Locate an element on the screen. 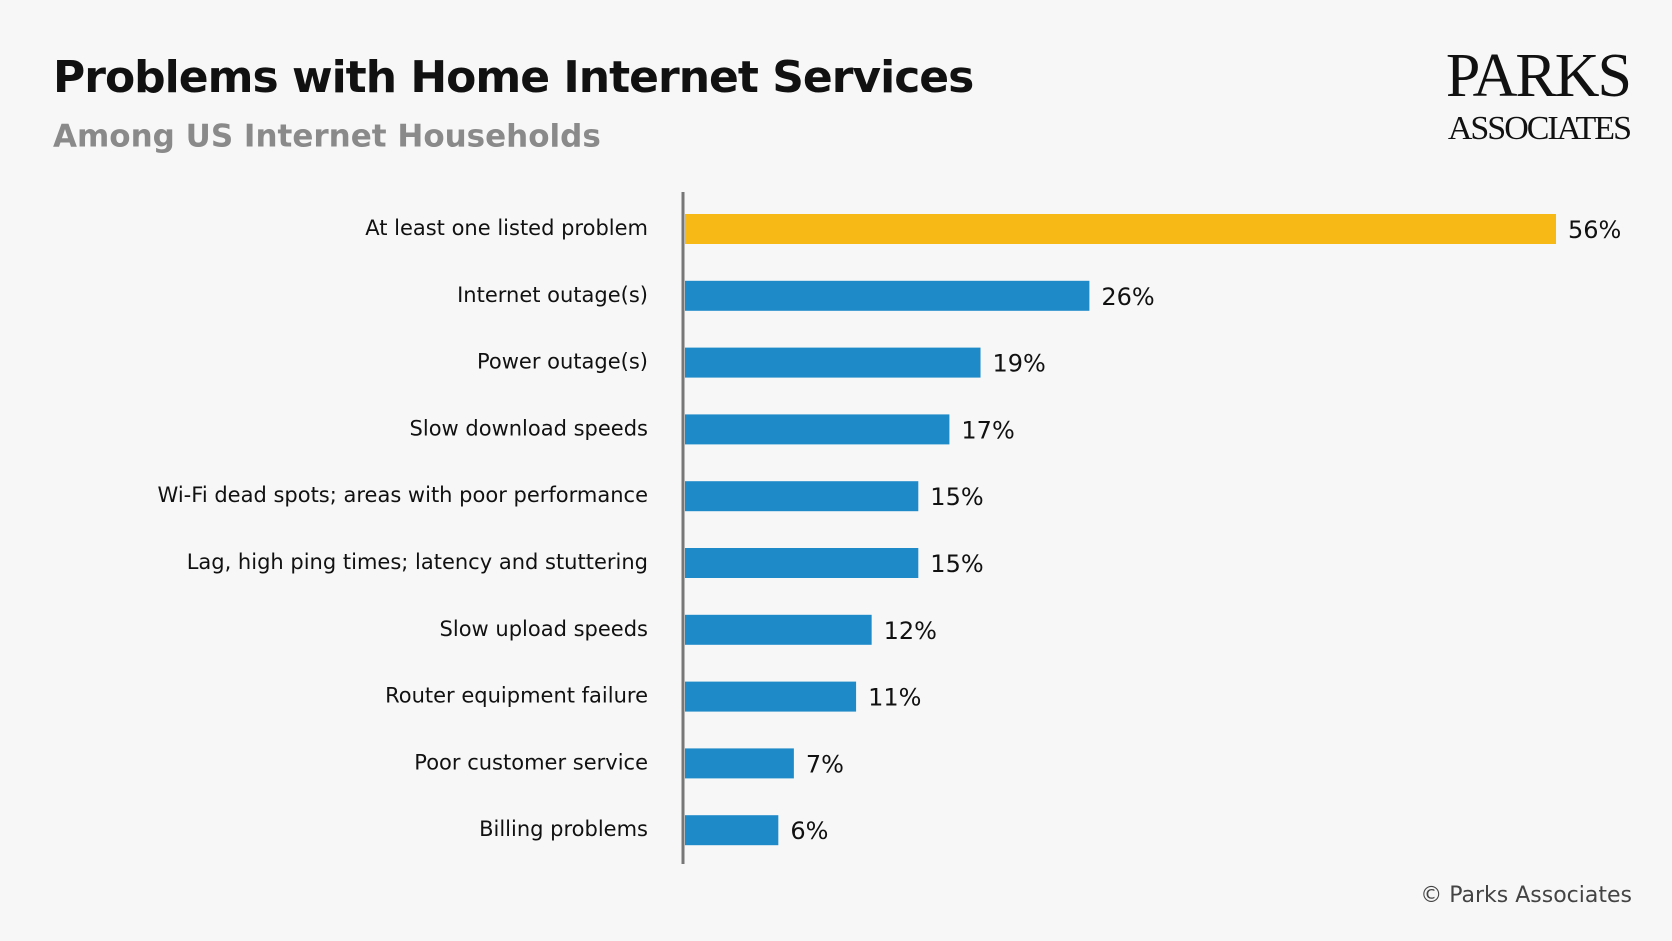  category-label: Internet outage(s) is located at coordinates (552, 295).